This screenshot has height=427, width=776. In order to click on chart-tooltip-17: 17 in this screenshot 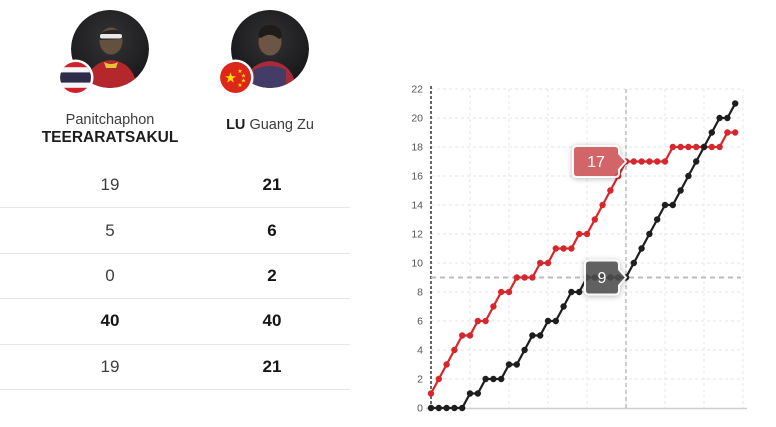, I will do `click(600, 161)`.